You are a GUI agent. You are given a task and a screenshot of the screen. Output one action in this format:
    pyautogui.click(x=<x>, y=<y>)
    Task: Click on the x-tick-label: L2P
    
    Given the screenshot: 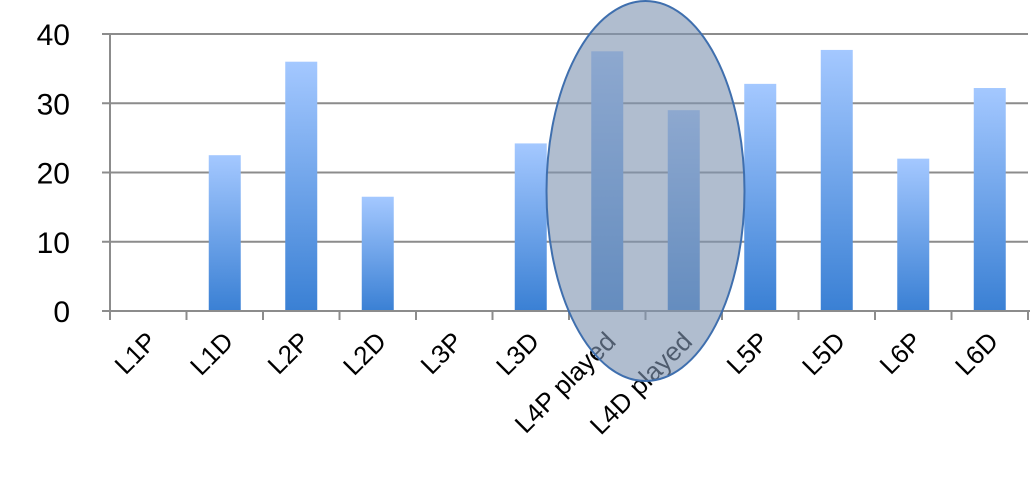 What is the action you would take?
    pyautogui.click(x=289, y=353)
    